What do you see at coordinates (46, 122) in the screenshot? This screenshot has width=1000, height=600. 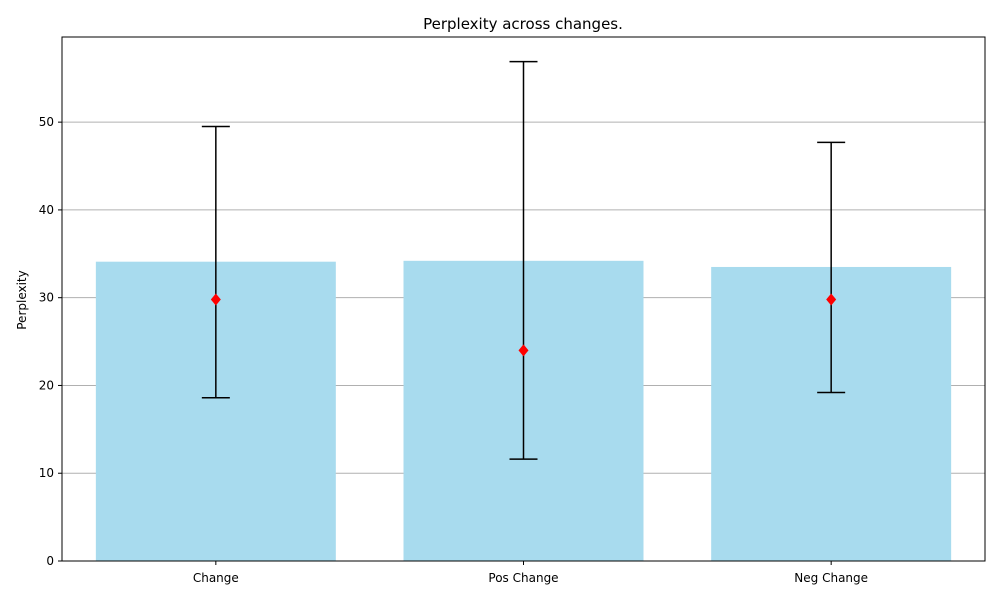 I see `y-tick-label: 50` at bounding box center [46, 122].